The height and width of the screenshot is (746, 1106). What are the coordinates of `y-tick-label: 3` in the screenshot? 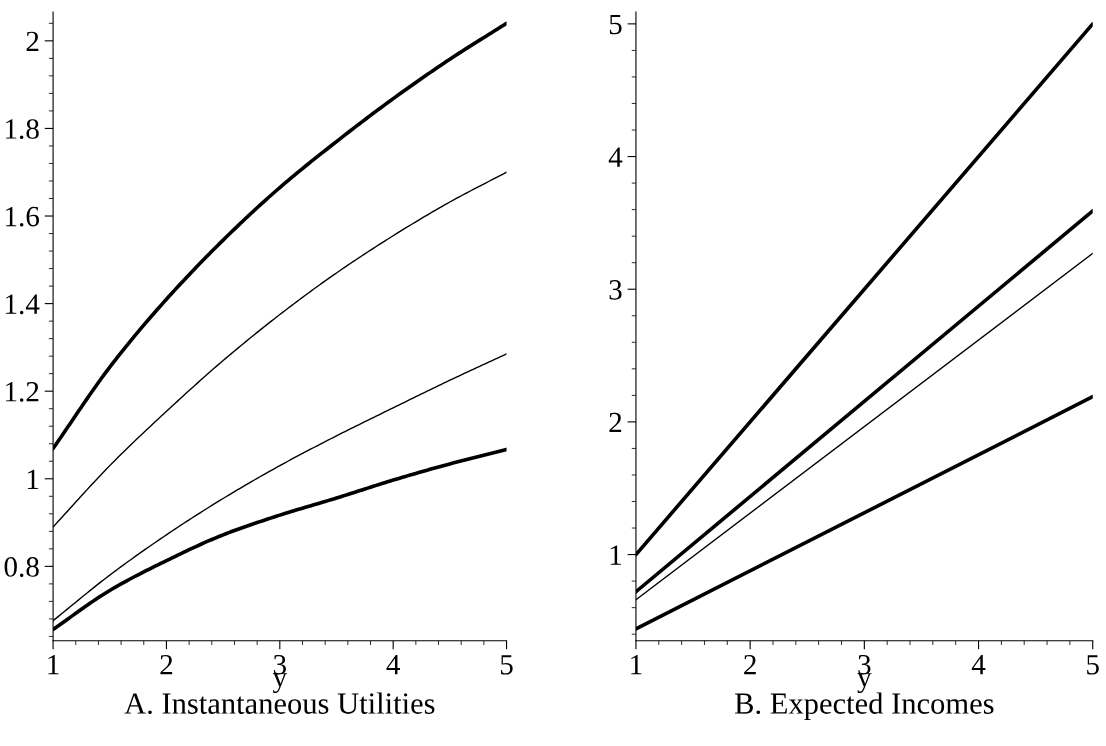 It's located at (615, 290).